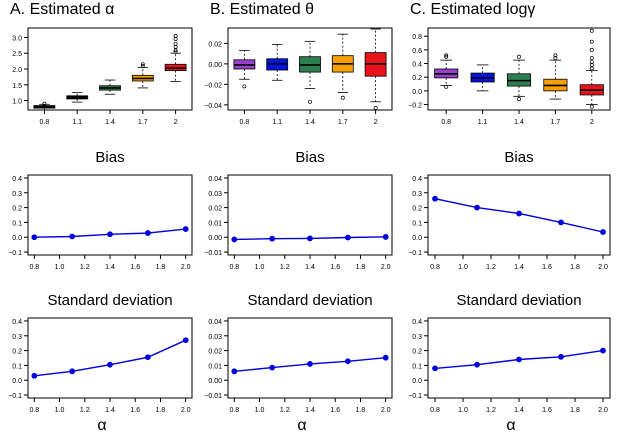 The width and height of the screenshot is (627, 435). What do you see at coordinates (482, 78) in the screenshot?
I see `box-1.1` at bounding box center [482, 78].